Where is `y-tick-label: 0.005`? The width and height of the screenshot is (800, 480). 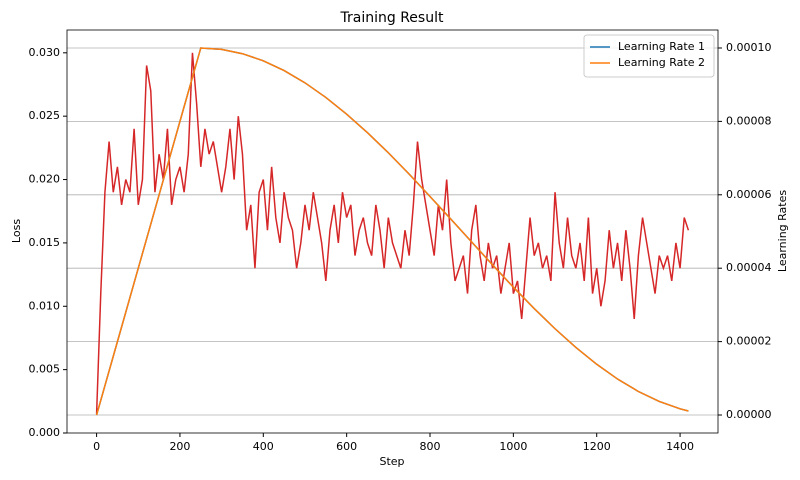 y-tick-label: 0.005 is located at coordinates (45, 369).